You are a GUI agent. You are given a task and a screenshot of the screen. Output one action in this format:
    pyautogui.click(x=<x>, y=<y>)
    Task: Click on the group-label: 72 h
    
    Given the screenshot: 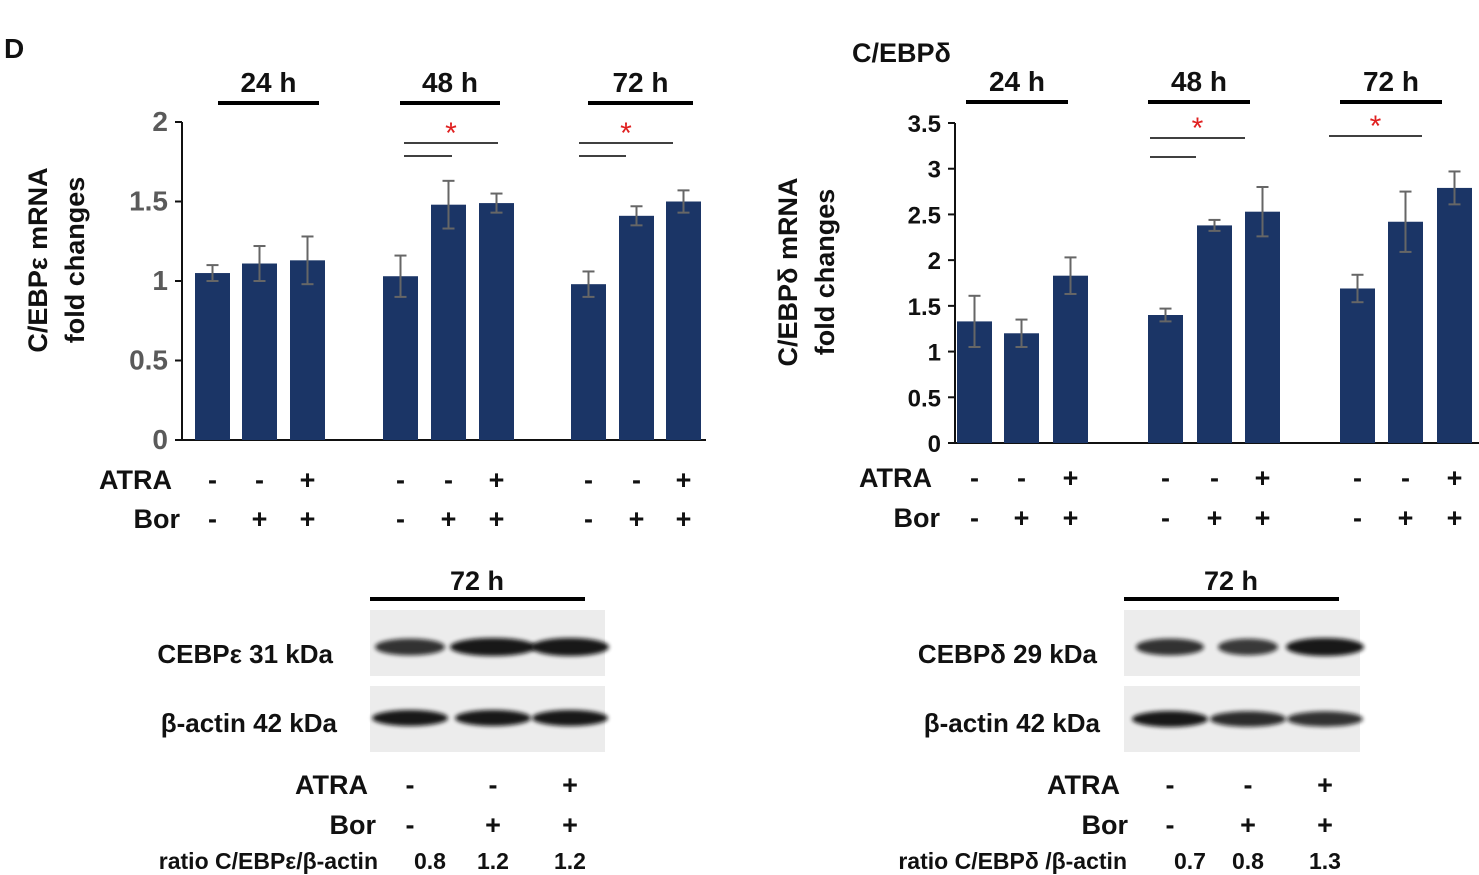 What is the action you would take?
    pyautogui.click(x=640, y=82)
    